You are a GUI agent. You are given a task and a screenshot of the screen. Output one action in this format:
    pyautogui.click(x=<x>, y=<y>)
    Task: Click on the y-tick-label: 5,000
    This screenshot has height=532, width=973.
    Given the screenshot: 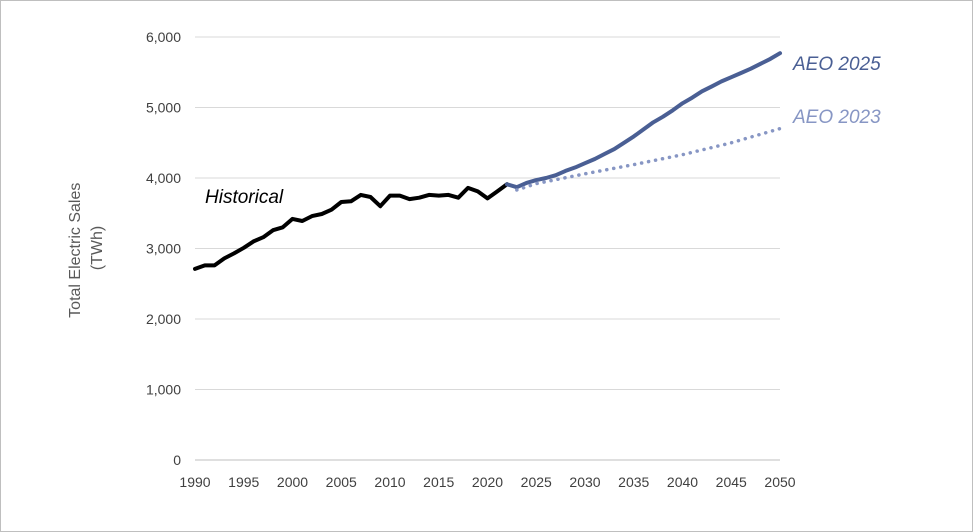 What is the action you would take?
    pyautogui.click(x=163, y=108)
    